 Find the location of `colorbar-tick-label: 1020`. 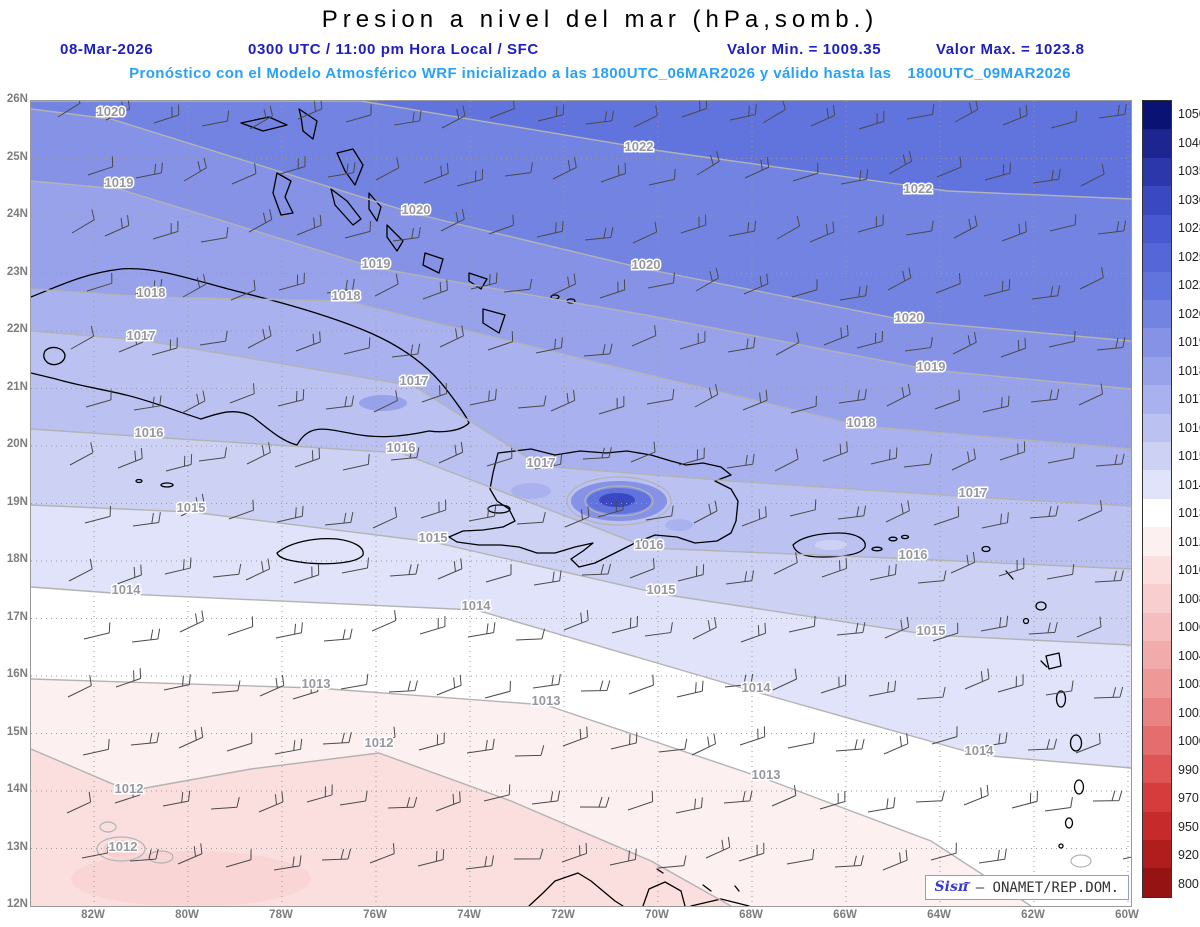

colorbar-tick-label: 1020 is located at coordinates (1189, 313).